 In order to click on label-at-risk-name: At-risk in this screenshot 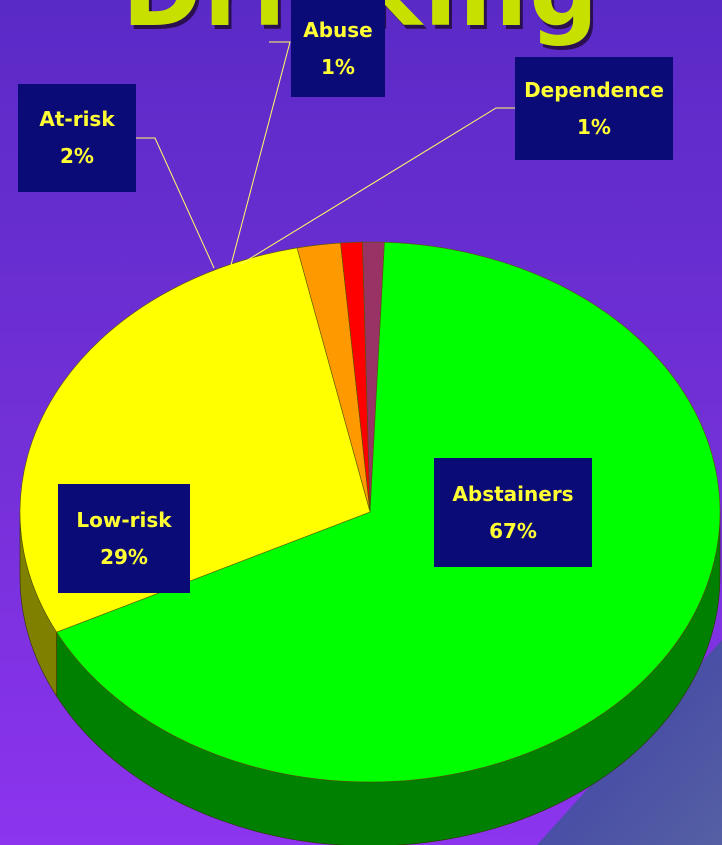, I will do `click(77, 119)`.